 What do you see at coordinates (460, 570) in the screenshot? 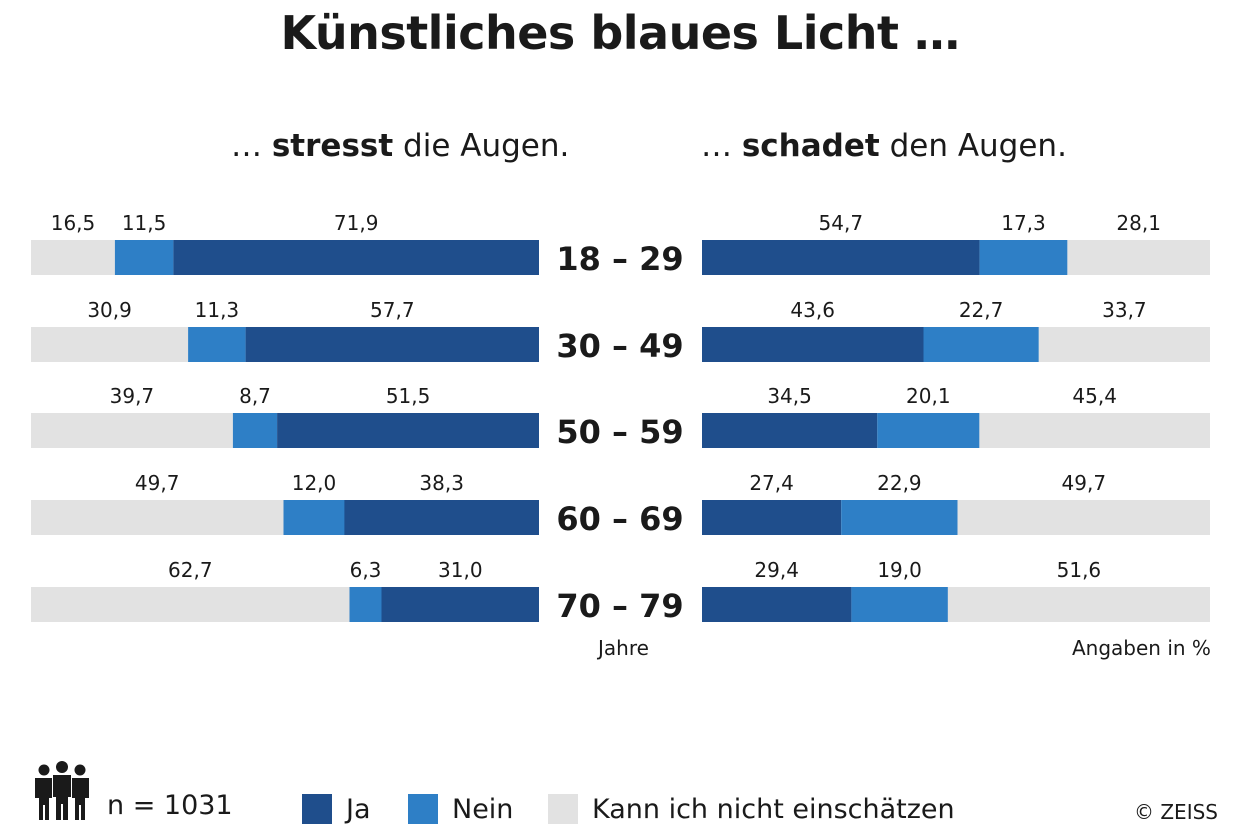
I see `data-label: 31,0` at bounding box center [460, 570].